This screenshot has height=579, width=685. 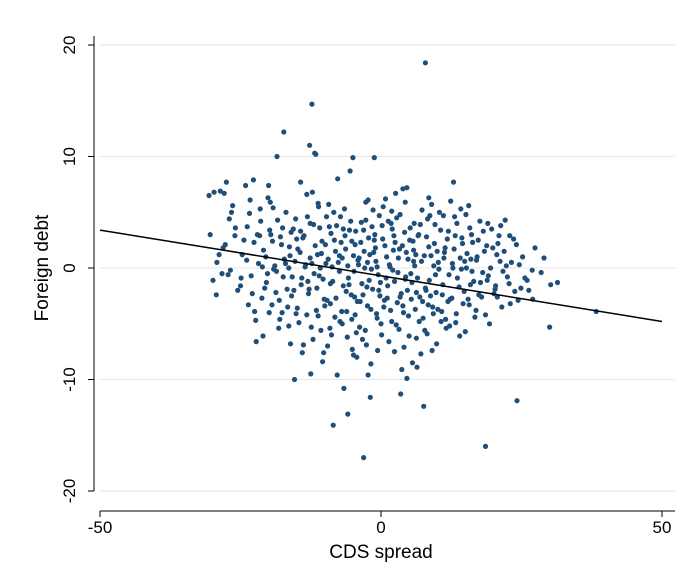 What do you see at coordinates (381, 552) in the screenshot?
I see `x-axis-title: CDS spread` at bounding box center [381, 552].